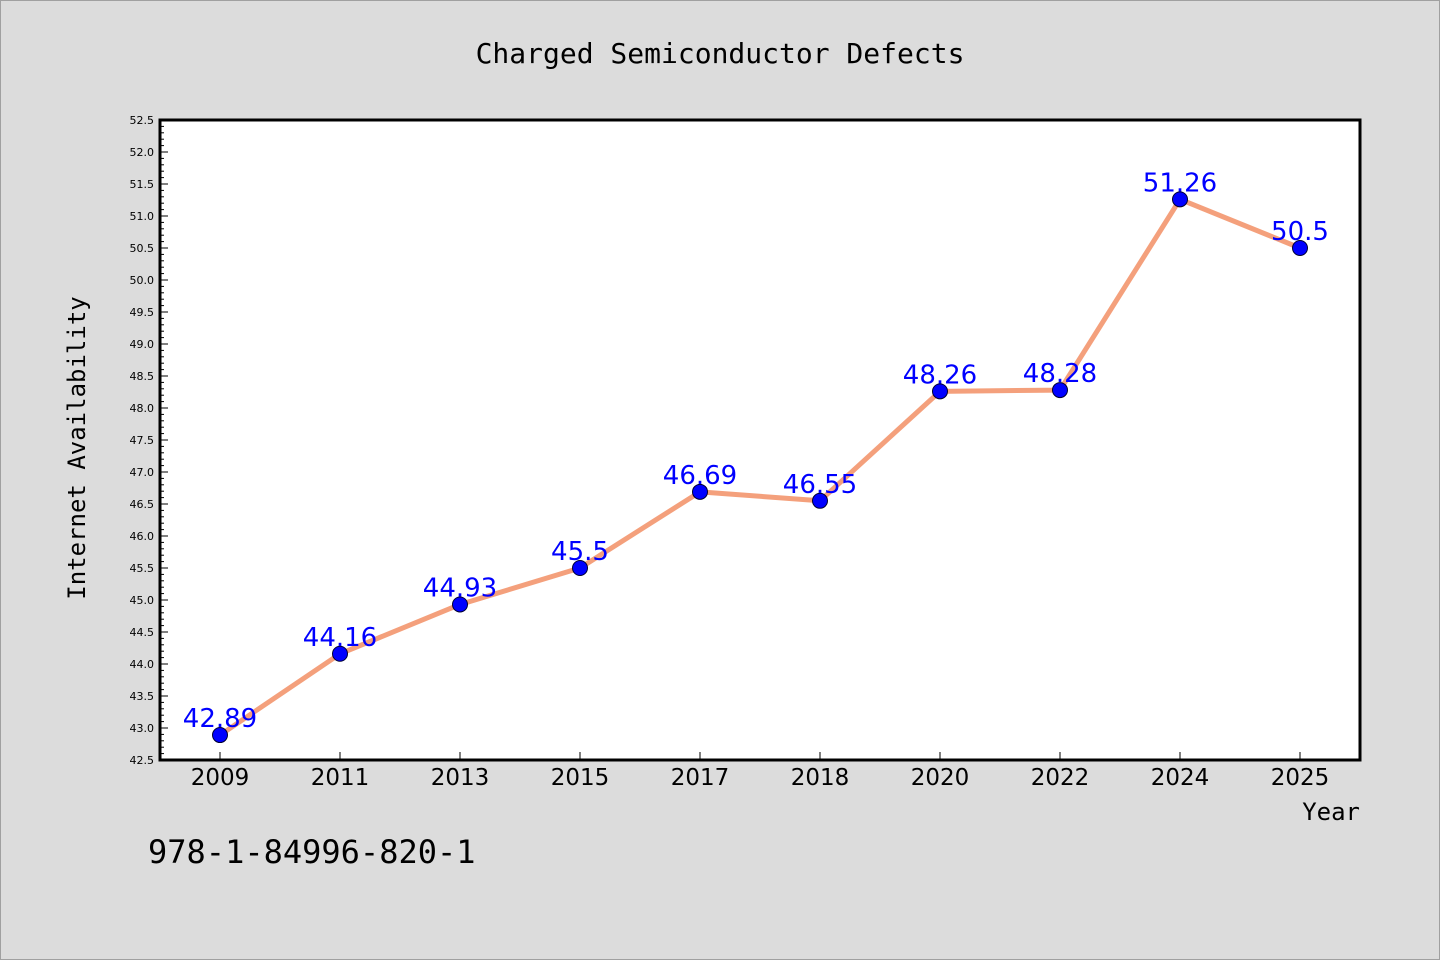 Image resolution: width=1440 pixels, height=960 pixels. What do you see at coordinates (142, 248) in the screenshot?
I see `y-tick-label: 50.5` at bounding box center [142, 248].